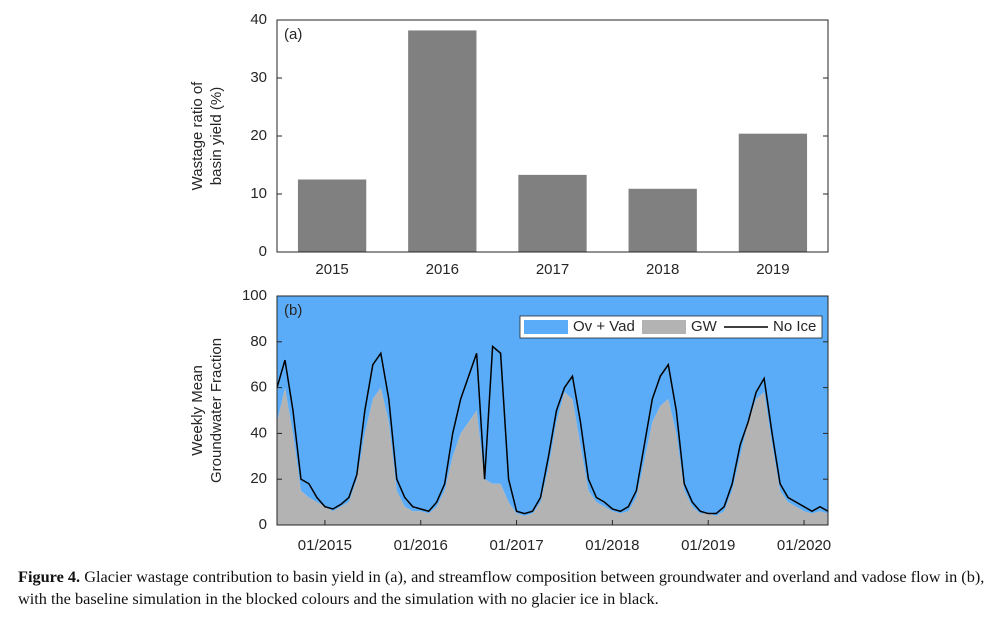 The width and height of the screenshot is (1000, 618). What do you see at coordinates (604, 326) in the screenshot?
I see `legend-label: Ov + Vad` at bounding box center [604, 326].